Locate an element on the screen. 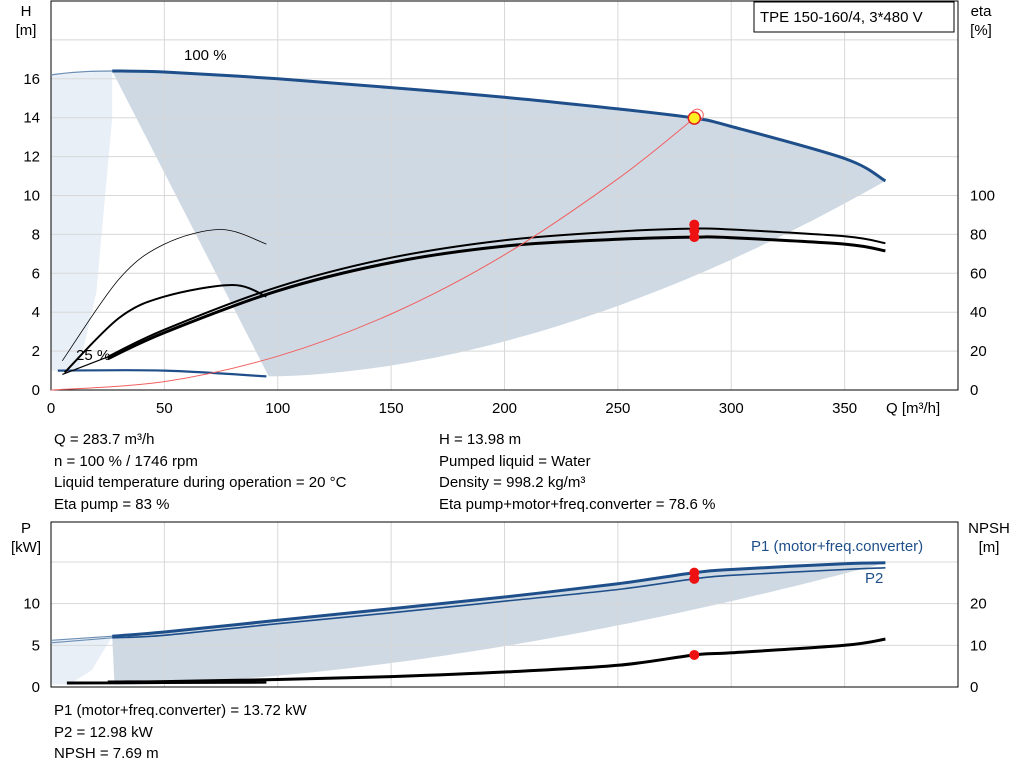 The height and width of the screenshot is (781, 1024). npsh-marker is located at coordinates (694, 654).